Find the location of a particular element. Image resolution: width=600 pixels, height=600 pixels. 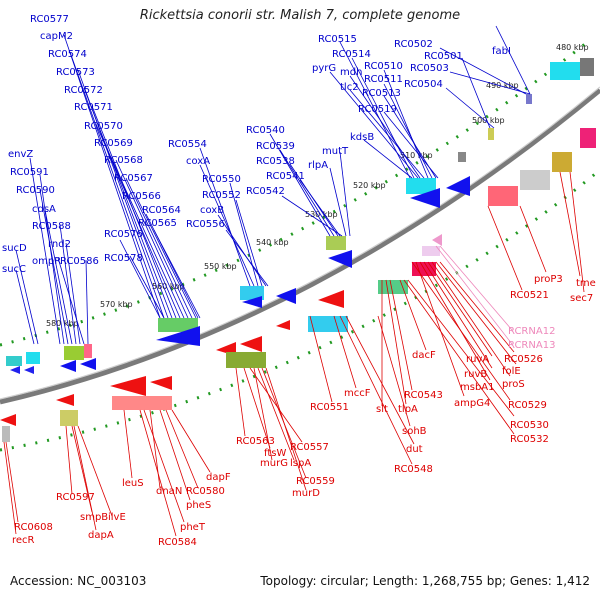

gene-label: RC0559 is located at coordinates (315, 481).